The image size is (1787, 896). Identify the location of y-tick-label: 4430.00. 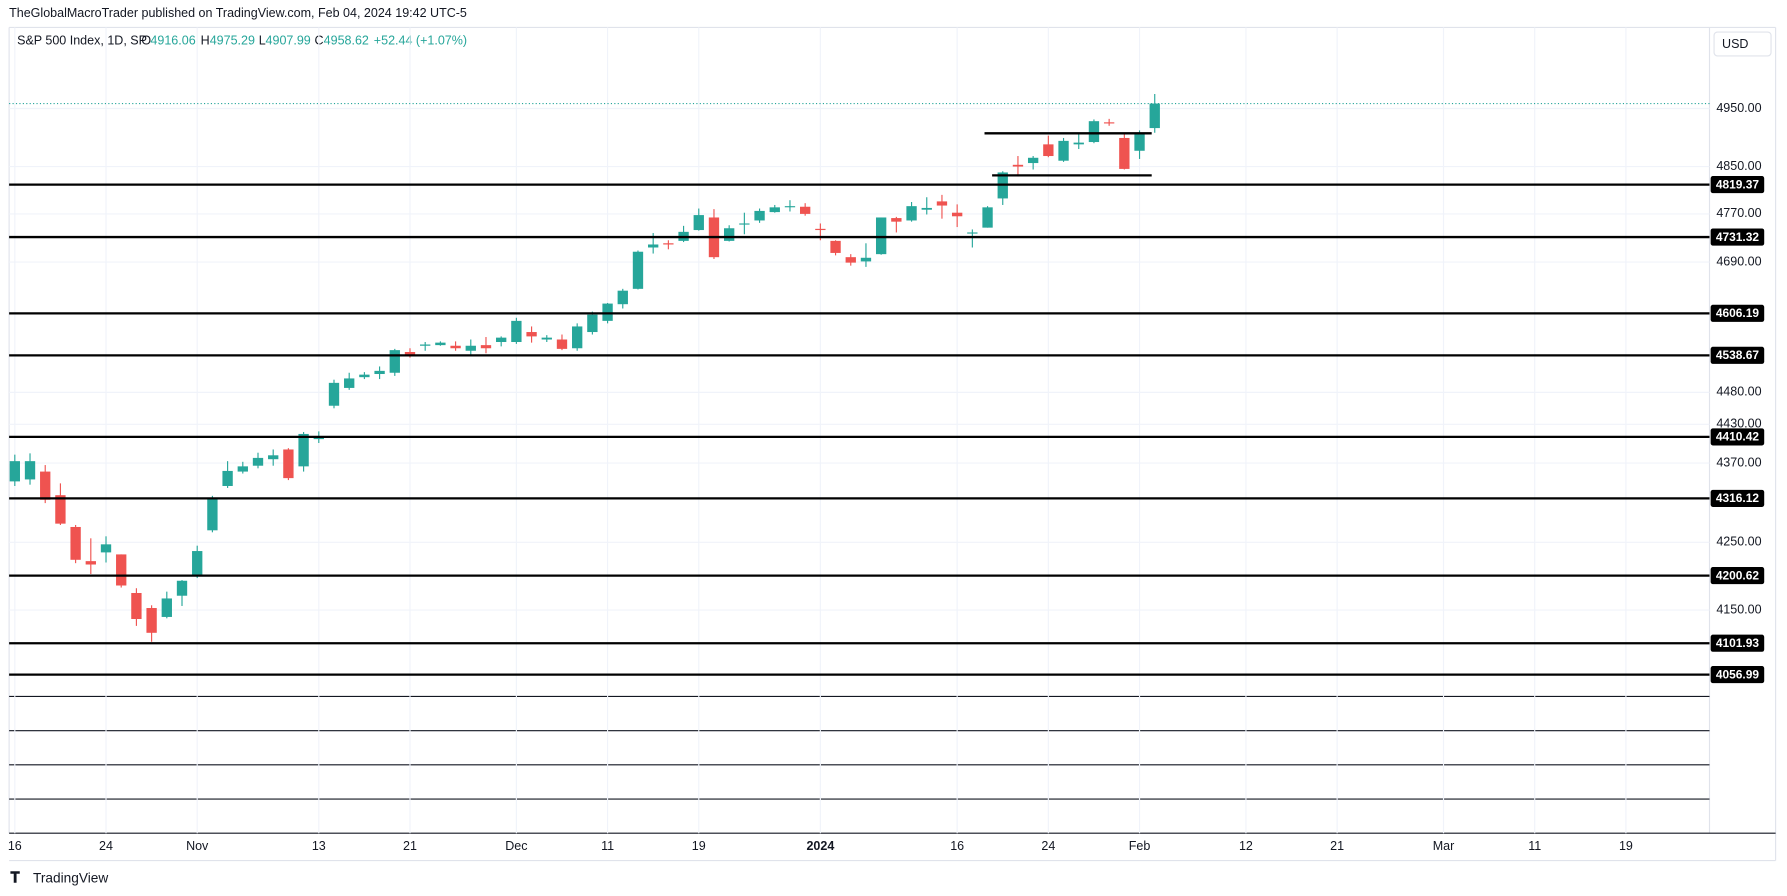
(1738, 424).